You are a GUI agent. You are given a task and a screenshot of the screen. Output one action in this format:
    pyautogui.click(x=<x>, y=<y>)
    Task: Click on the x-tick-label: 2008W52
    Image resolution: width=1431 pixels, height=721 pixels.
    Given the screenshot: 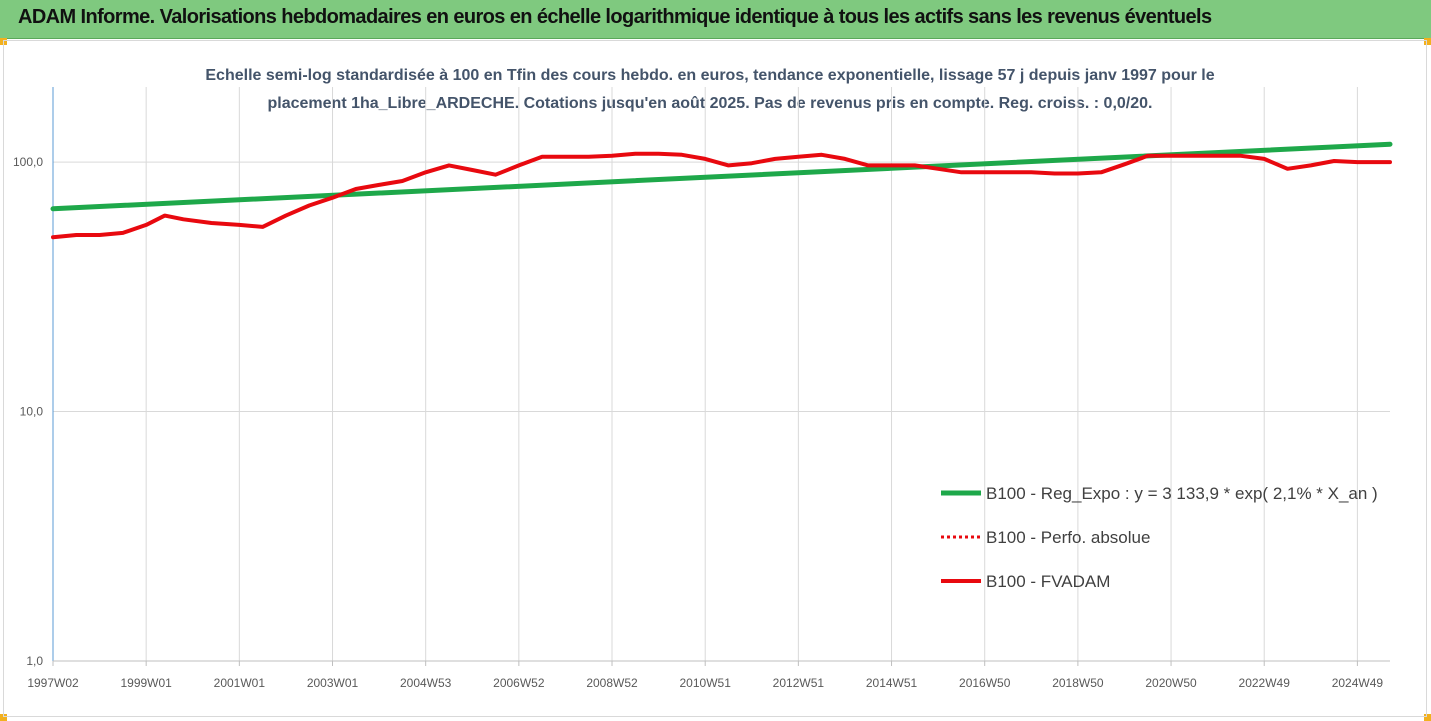 What is the action you would take?
    pyautogui.click(x=612, y=683)
    